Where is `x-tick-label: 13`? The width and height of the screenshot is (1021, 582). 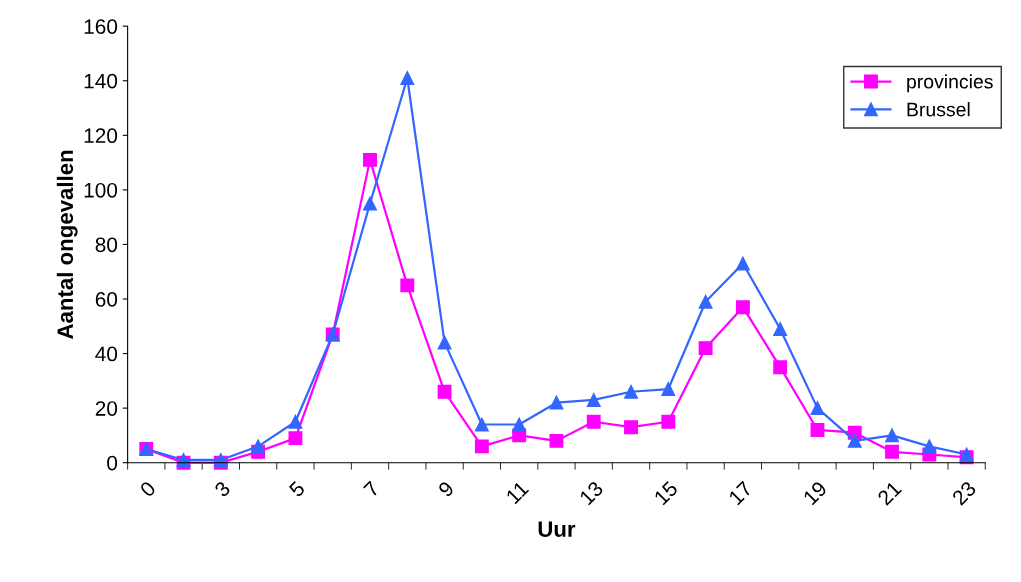 x-tick-label: 13 is located at coordinates (591, 493).